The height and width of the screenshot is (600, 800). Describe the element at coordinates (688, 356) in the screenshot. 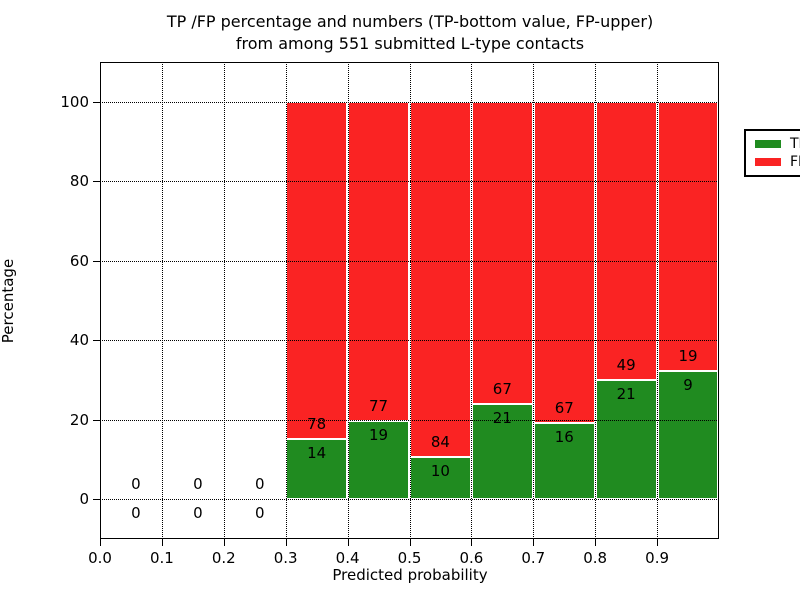

I see `fp-count-label: 19` at that location.